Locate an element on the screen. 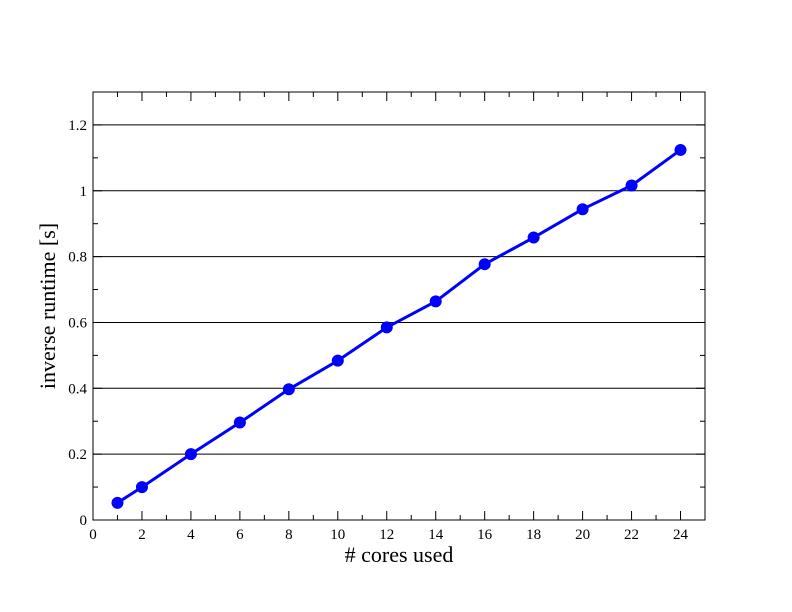  x-tick-label: 24 is located at coordinates (681, 535).